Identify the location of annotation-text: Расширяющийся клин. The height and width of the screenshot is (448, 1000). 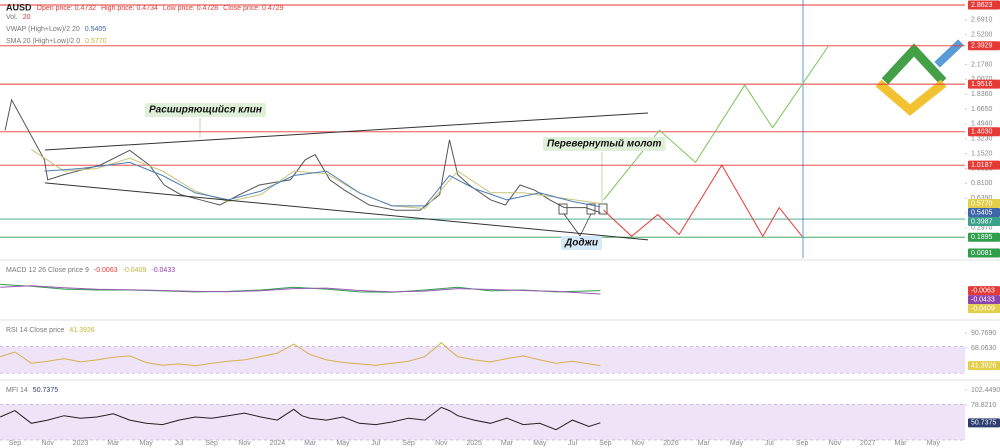
(205, 110).